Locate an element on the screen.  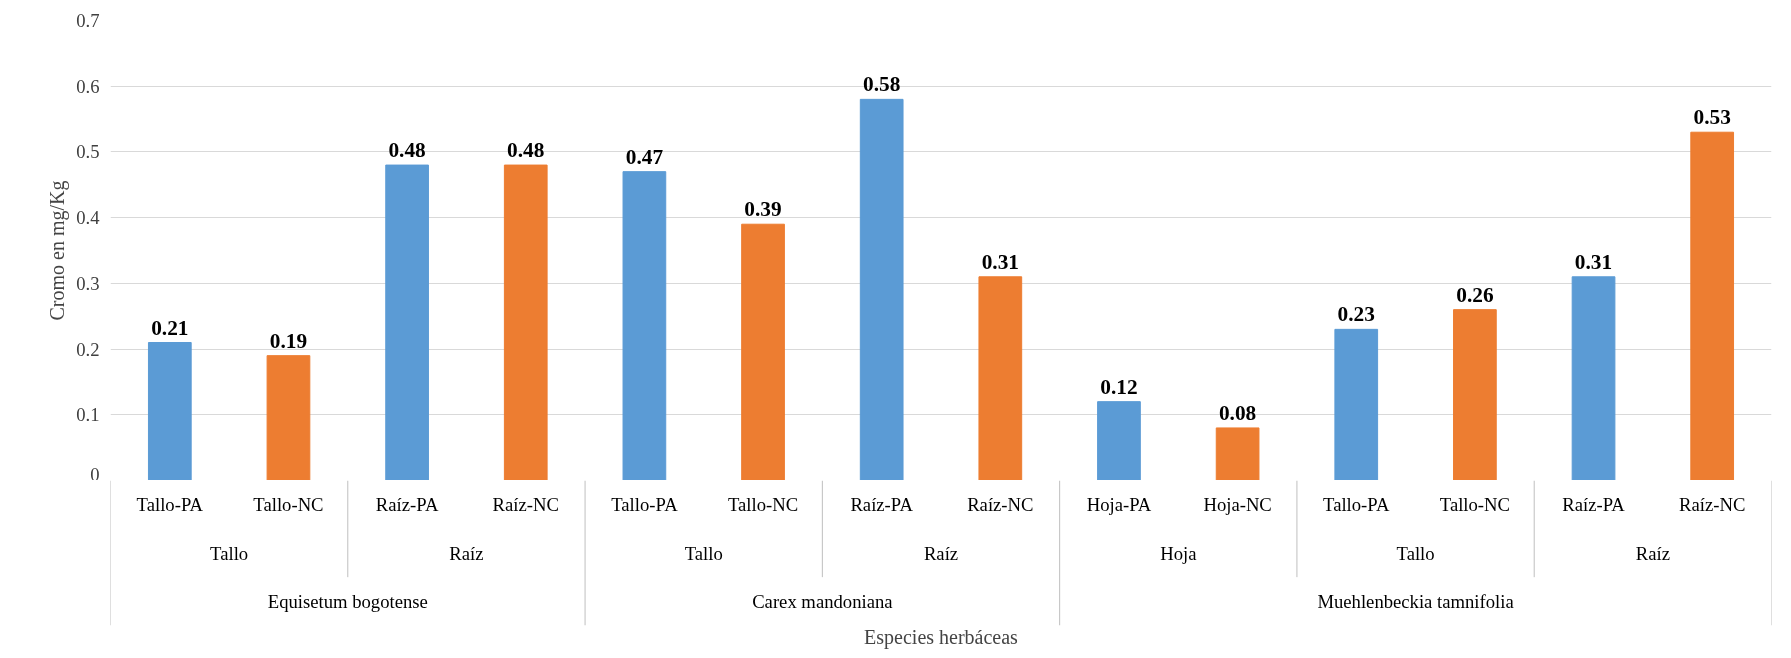
text: Especies herbáceas is located at coordinates (941, 637).